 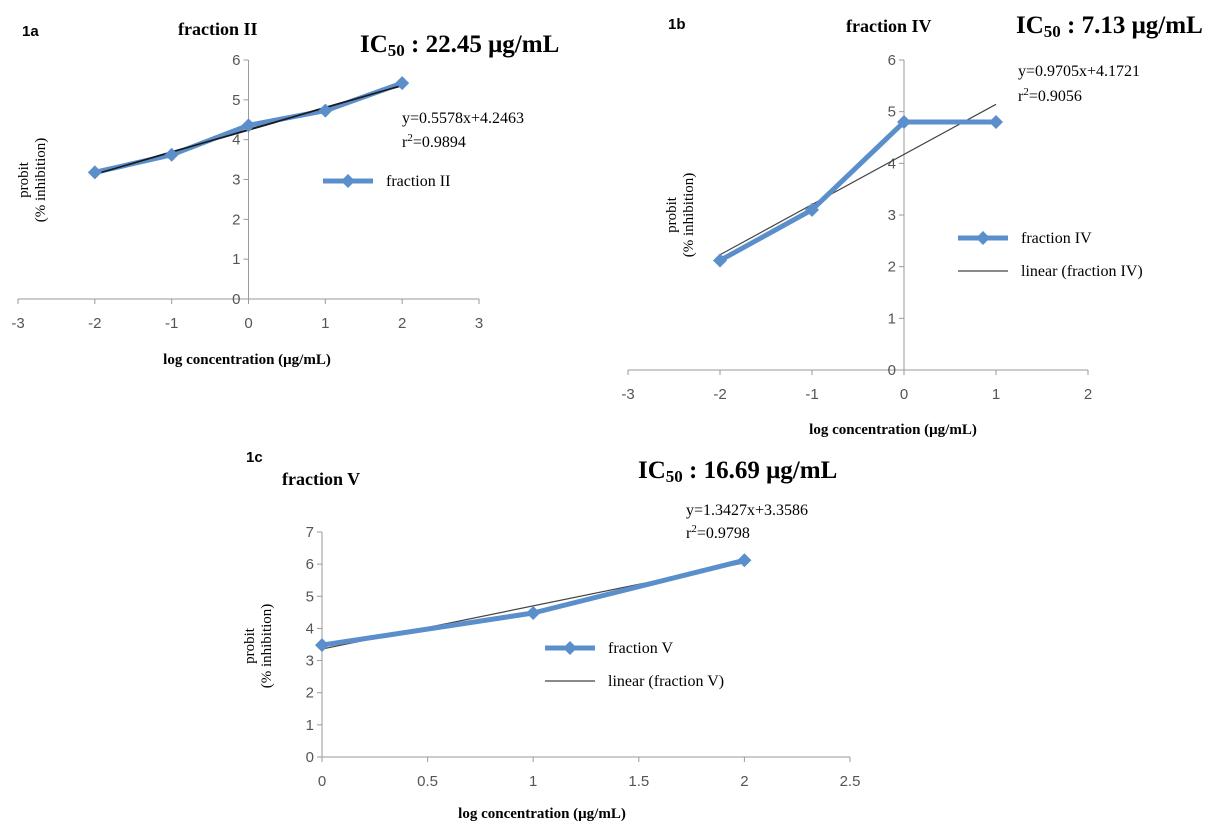 I want to click on trendline, so click(x=858, y=179).